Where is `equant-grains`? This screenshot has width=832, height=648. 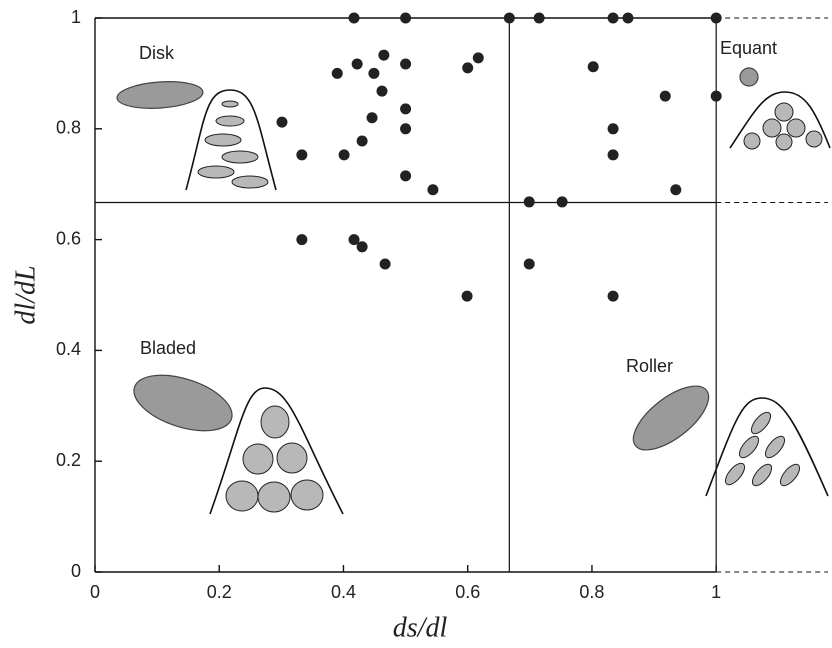 equant-grains is located at coordinates (783, 126).